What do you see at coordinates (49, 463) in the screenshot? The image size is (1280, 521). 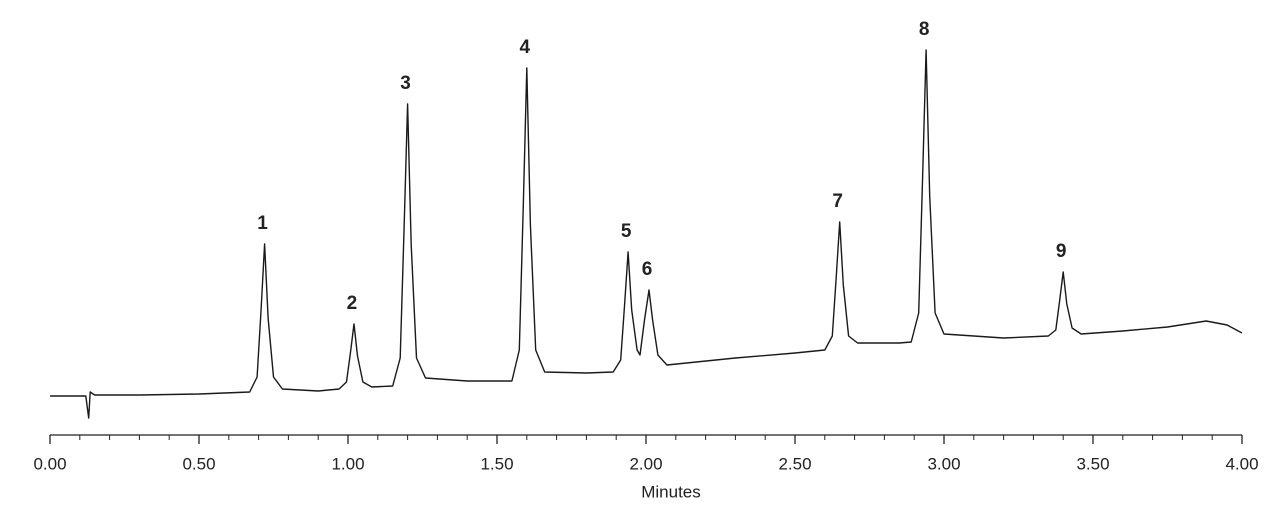 I see `x-tick-label: 0.00` at bounding box center [49, 463].